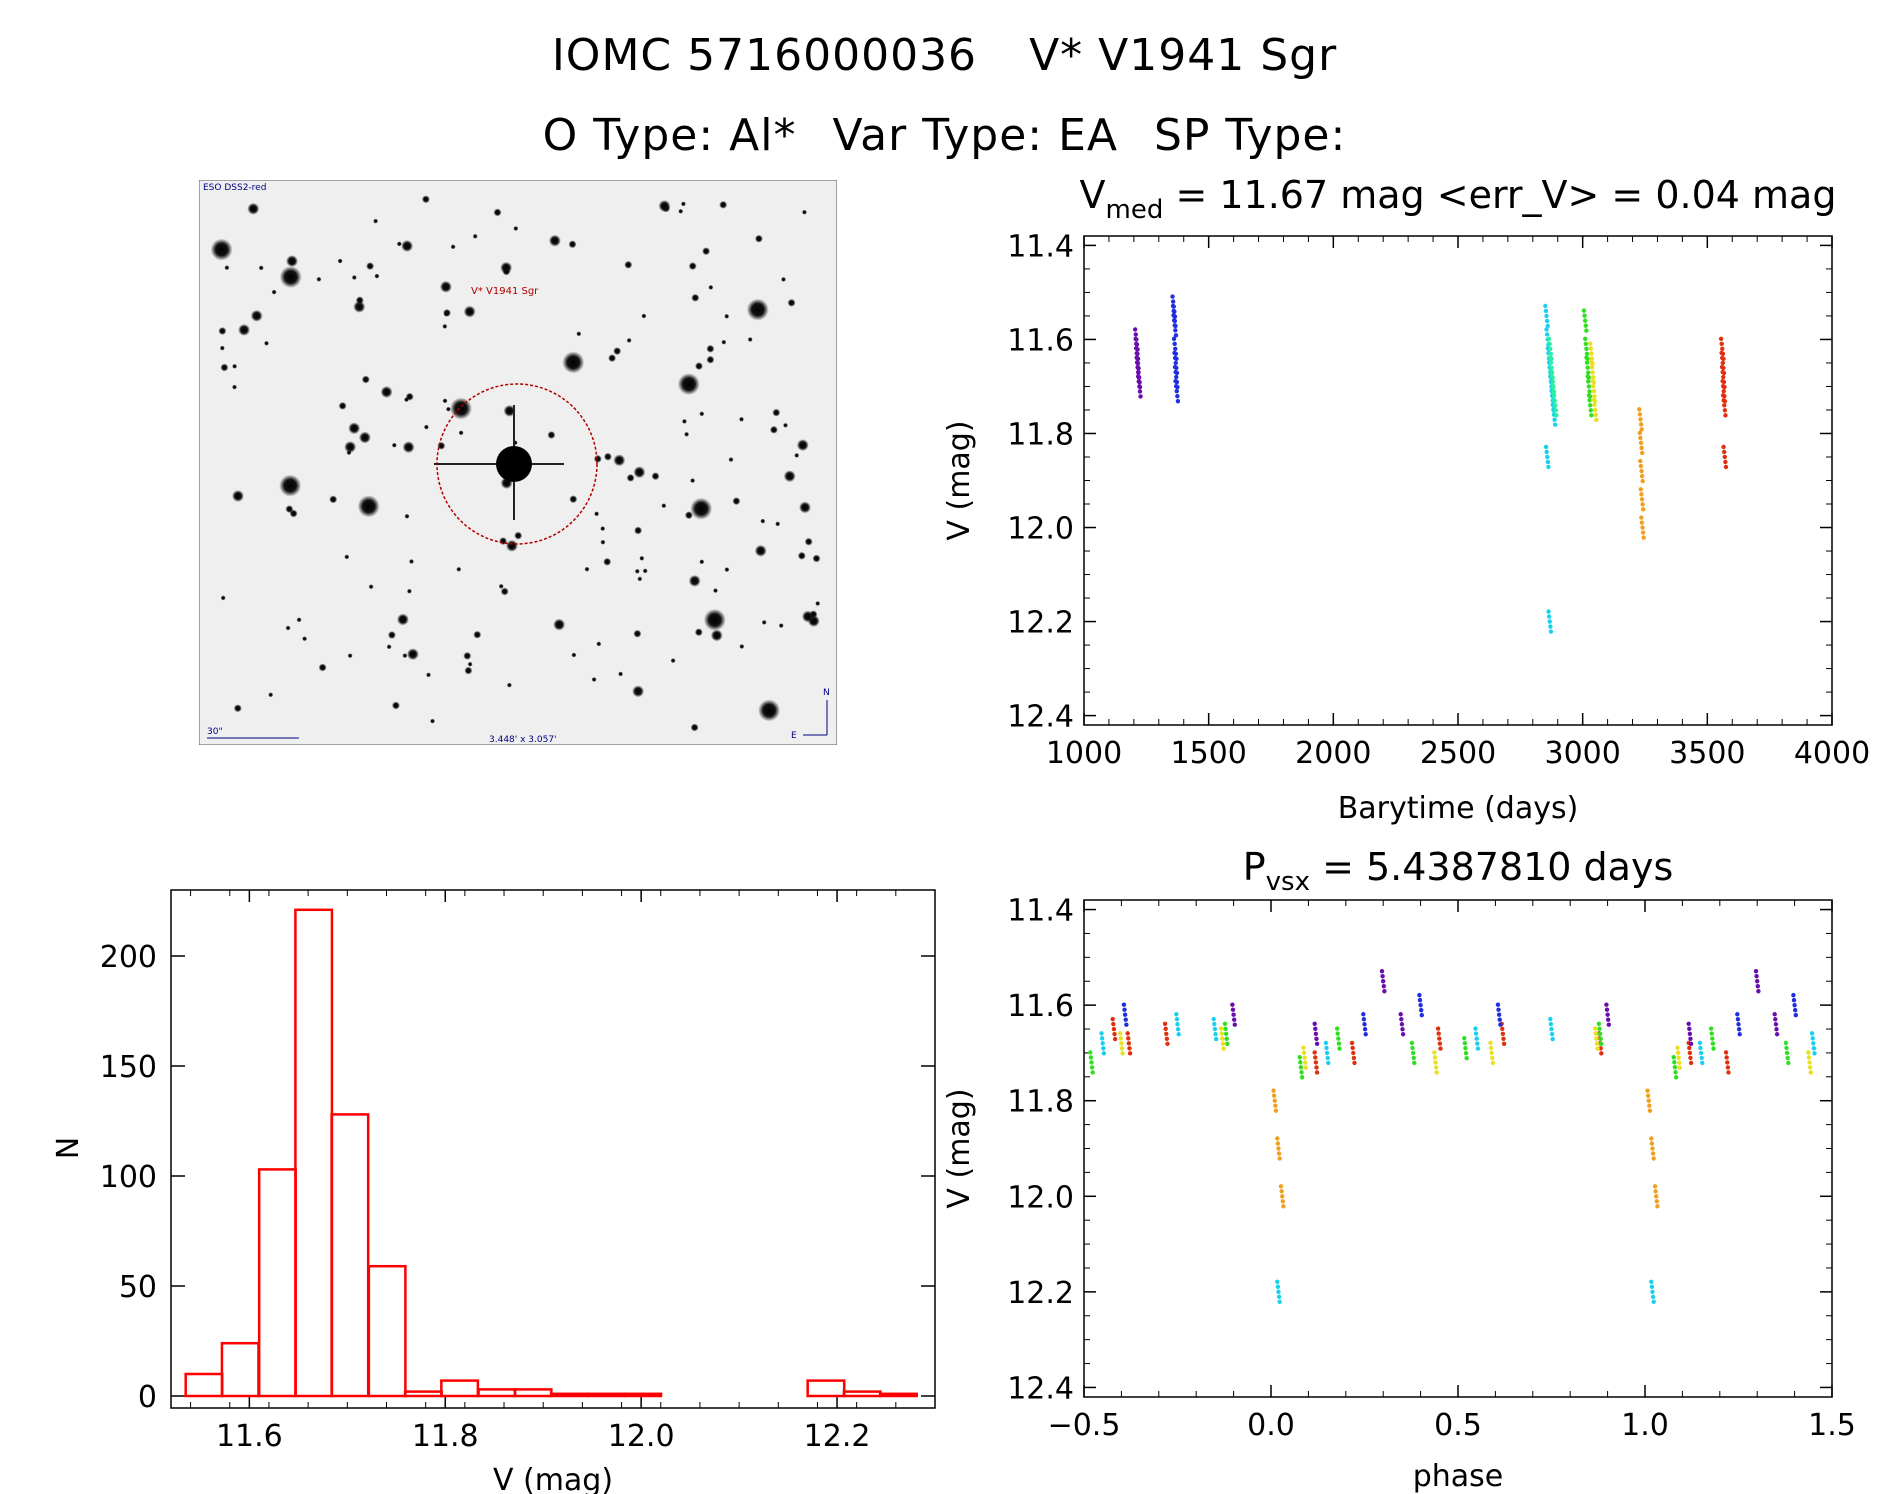 The image size is (1889, 1494). What do you see at coordinates (128, 1067) in the screenshot?
I see `y-tick-label: 150` at bounding box center [128, 1067].